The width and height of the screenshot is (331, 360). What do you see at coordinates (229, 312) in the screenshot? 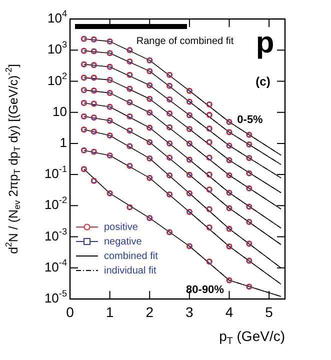
I see `x-tick-label: 4` at bounding box center [229, 312].